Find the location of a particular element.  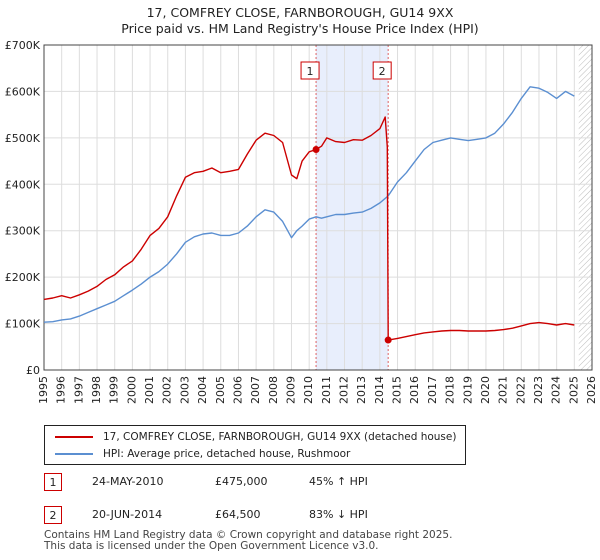

sale-price: £475,000 is located at coordinates (241, 481).